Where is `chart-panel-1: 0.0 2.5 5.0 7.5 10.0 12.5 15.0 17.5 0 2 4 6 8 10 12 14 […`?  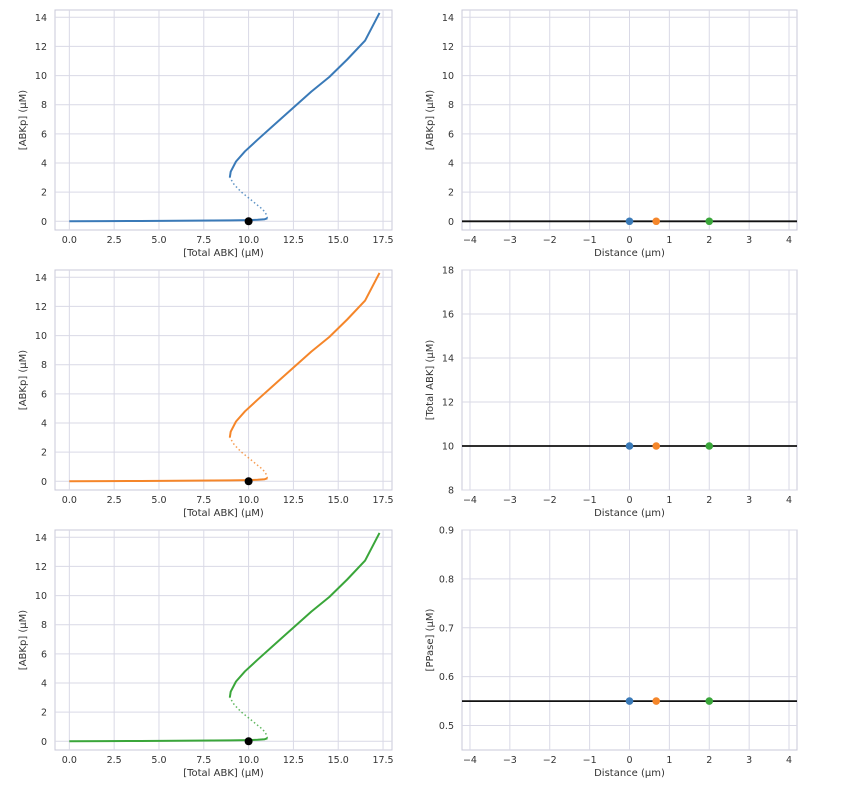 chart-panel-1: 0.0 2.5 5.0 7.5 10.0 12.5 15.0 17.5 0 2 4 6 8 10 12 14 [… is located at coordinates (206, 134).